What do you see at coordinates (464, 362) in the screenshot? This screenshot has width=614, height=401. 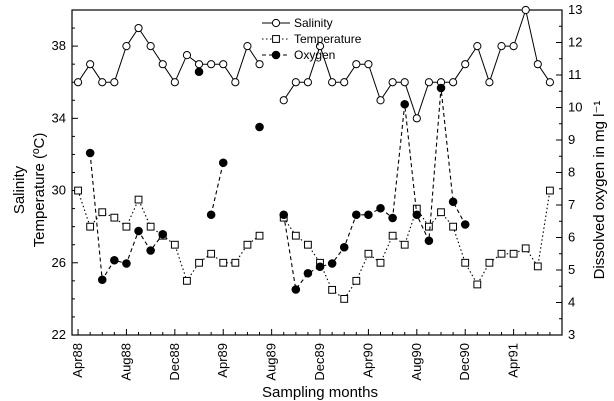 I see `x-tick-label: Dec90` at bounding box center [464, 362].